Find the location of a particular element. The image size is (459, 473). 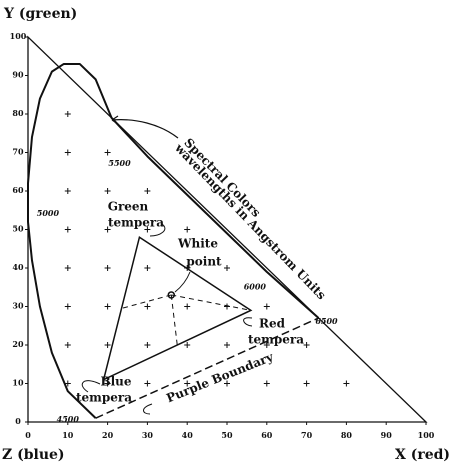

y-tick-label: 20 is located at coordinates (18, 344).